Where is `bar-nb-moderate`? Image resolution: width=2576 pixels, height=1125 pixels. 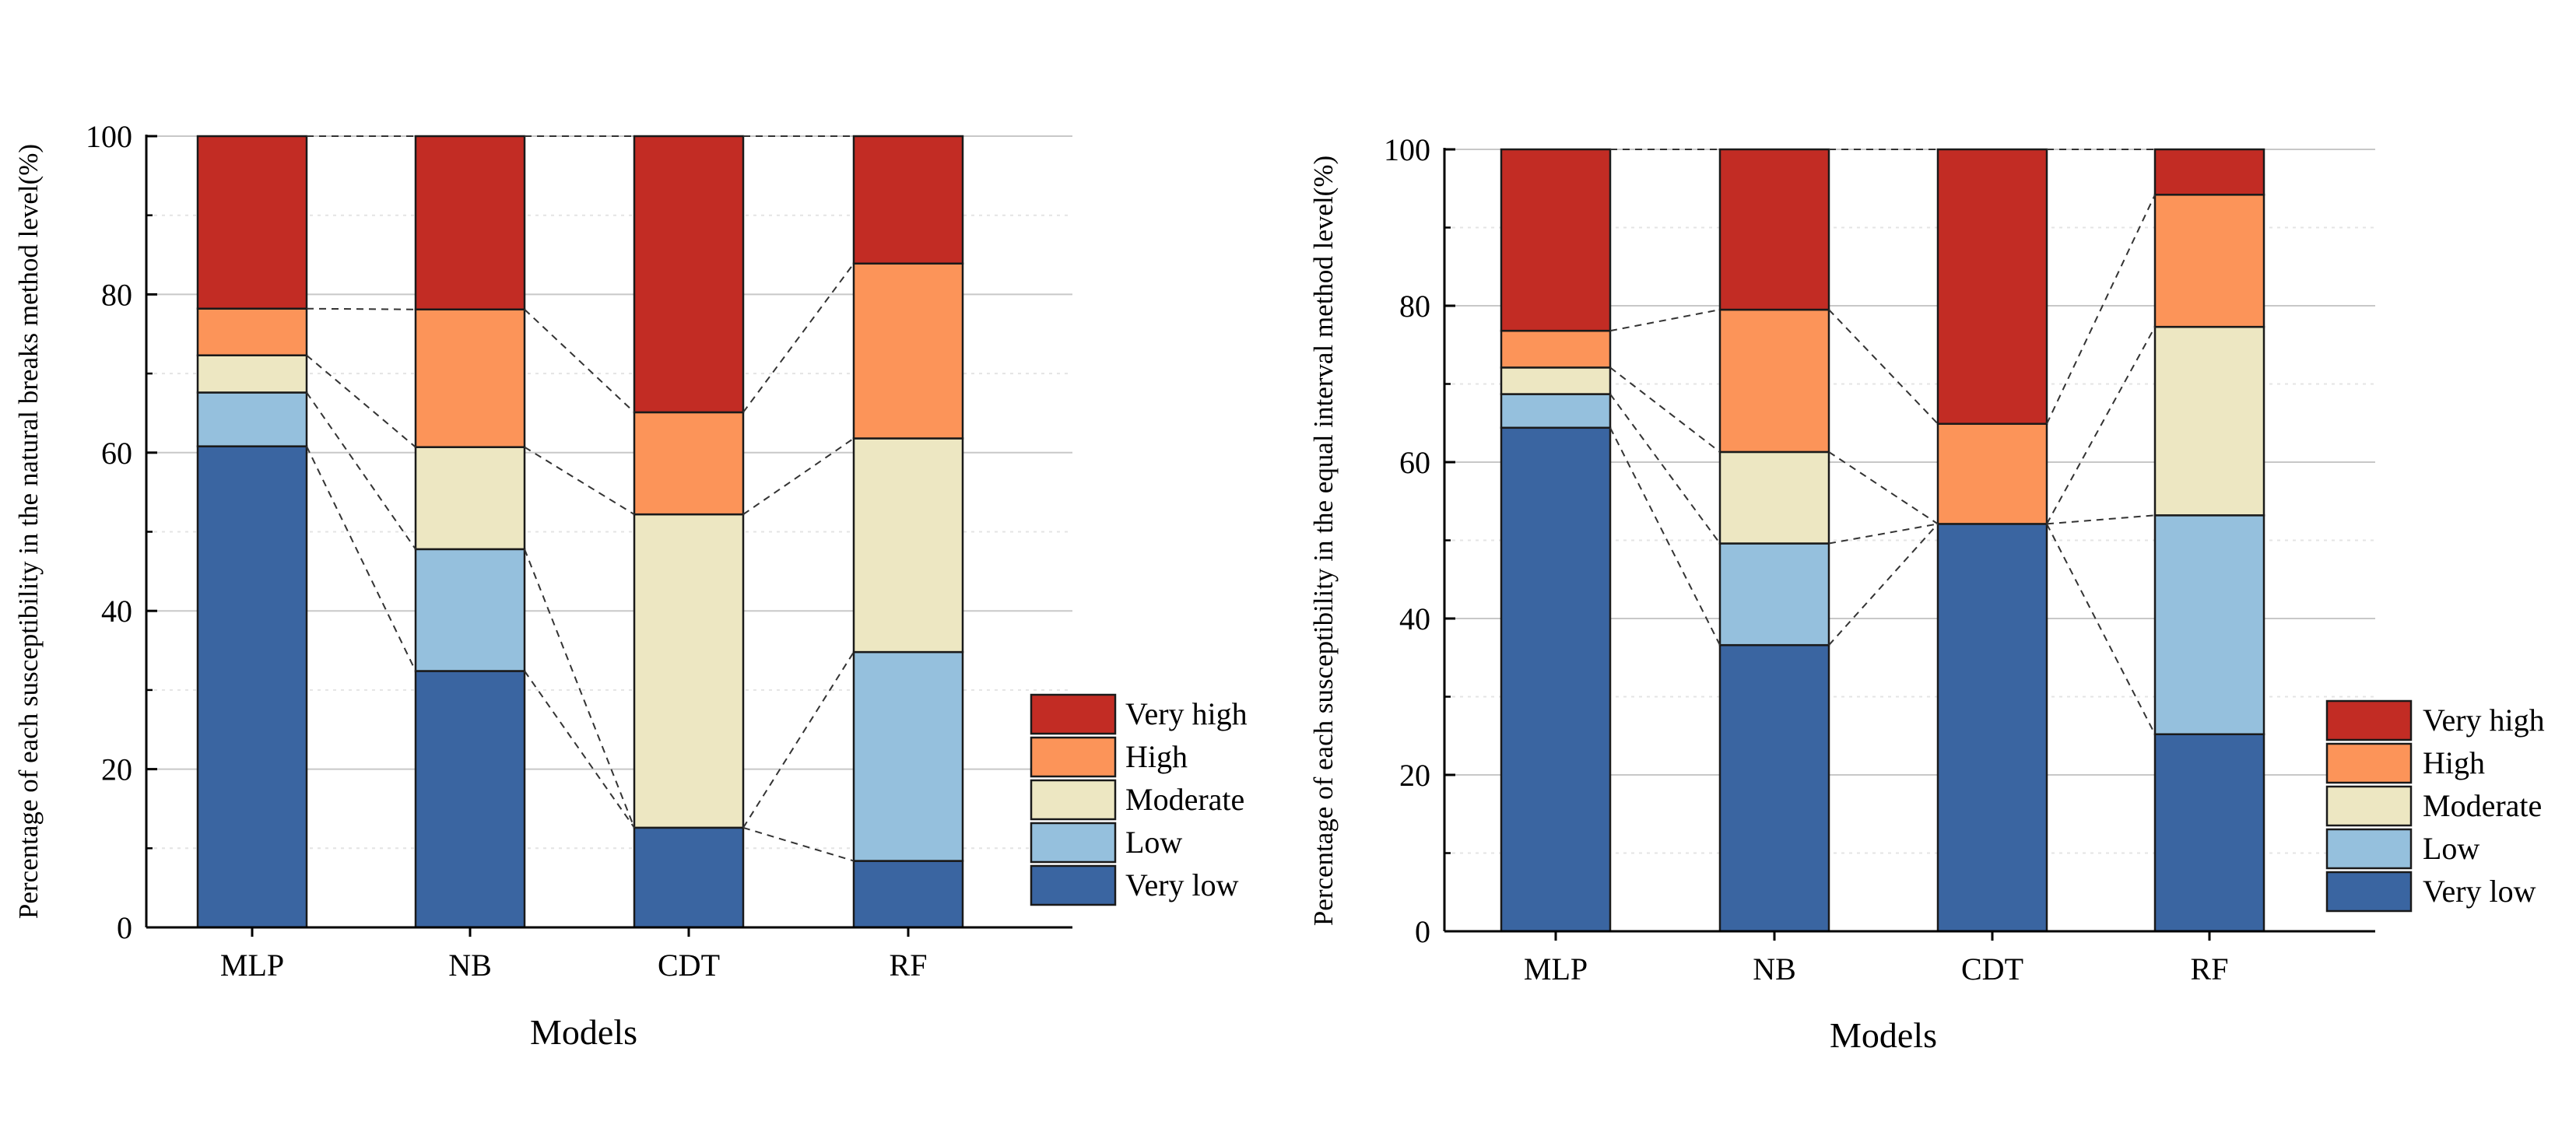 bar-nb-moderate is located at coordinates (470, 499).